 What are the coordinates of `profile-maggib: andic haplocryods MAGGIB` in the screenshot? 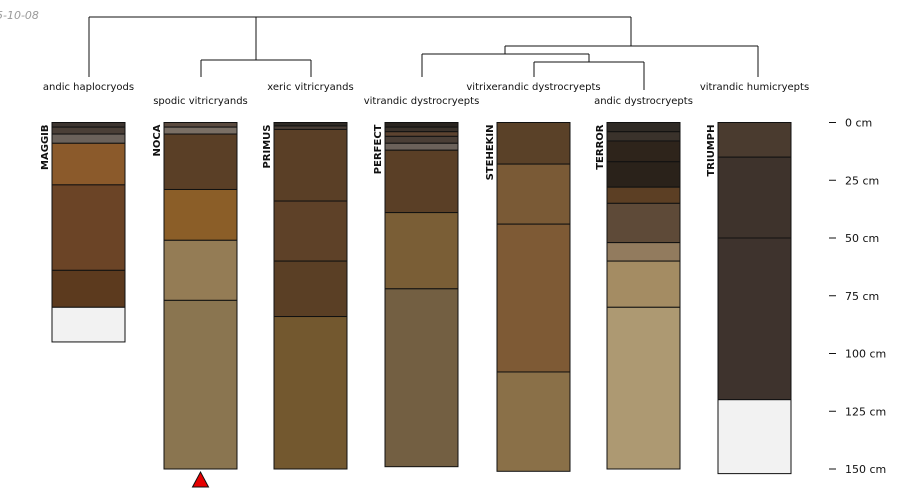 It's located at (87, 212).